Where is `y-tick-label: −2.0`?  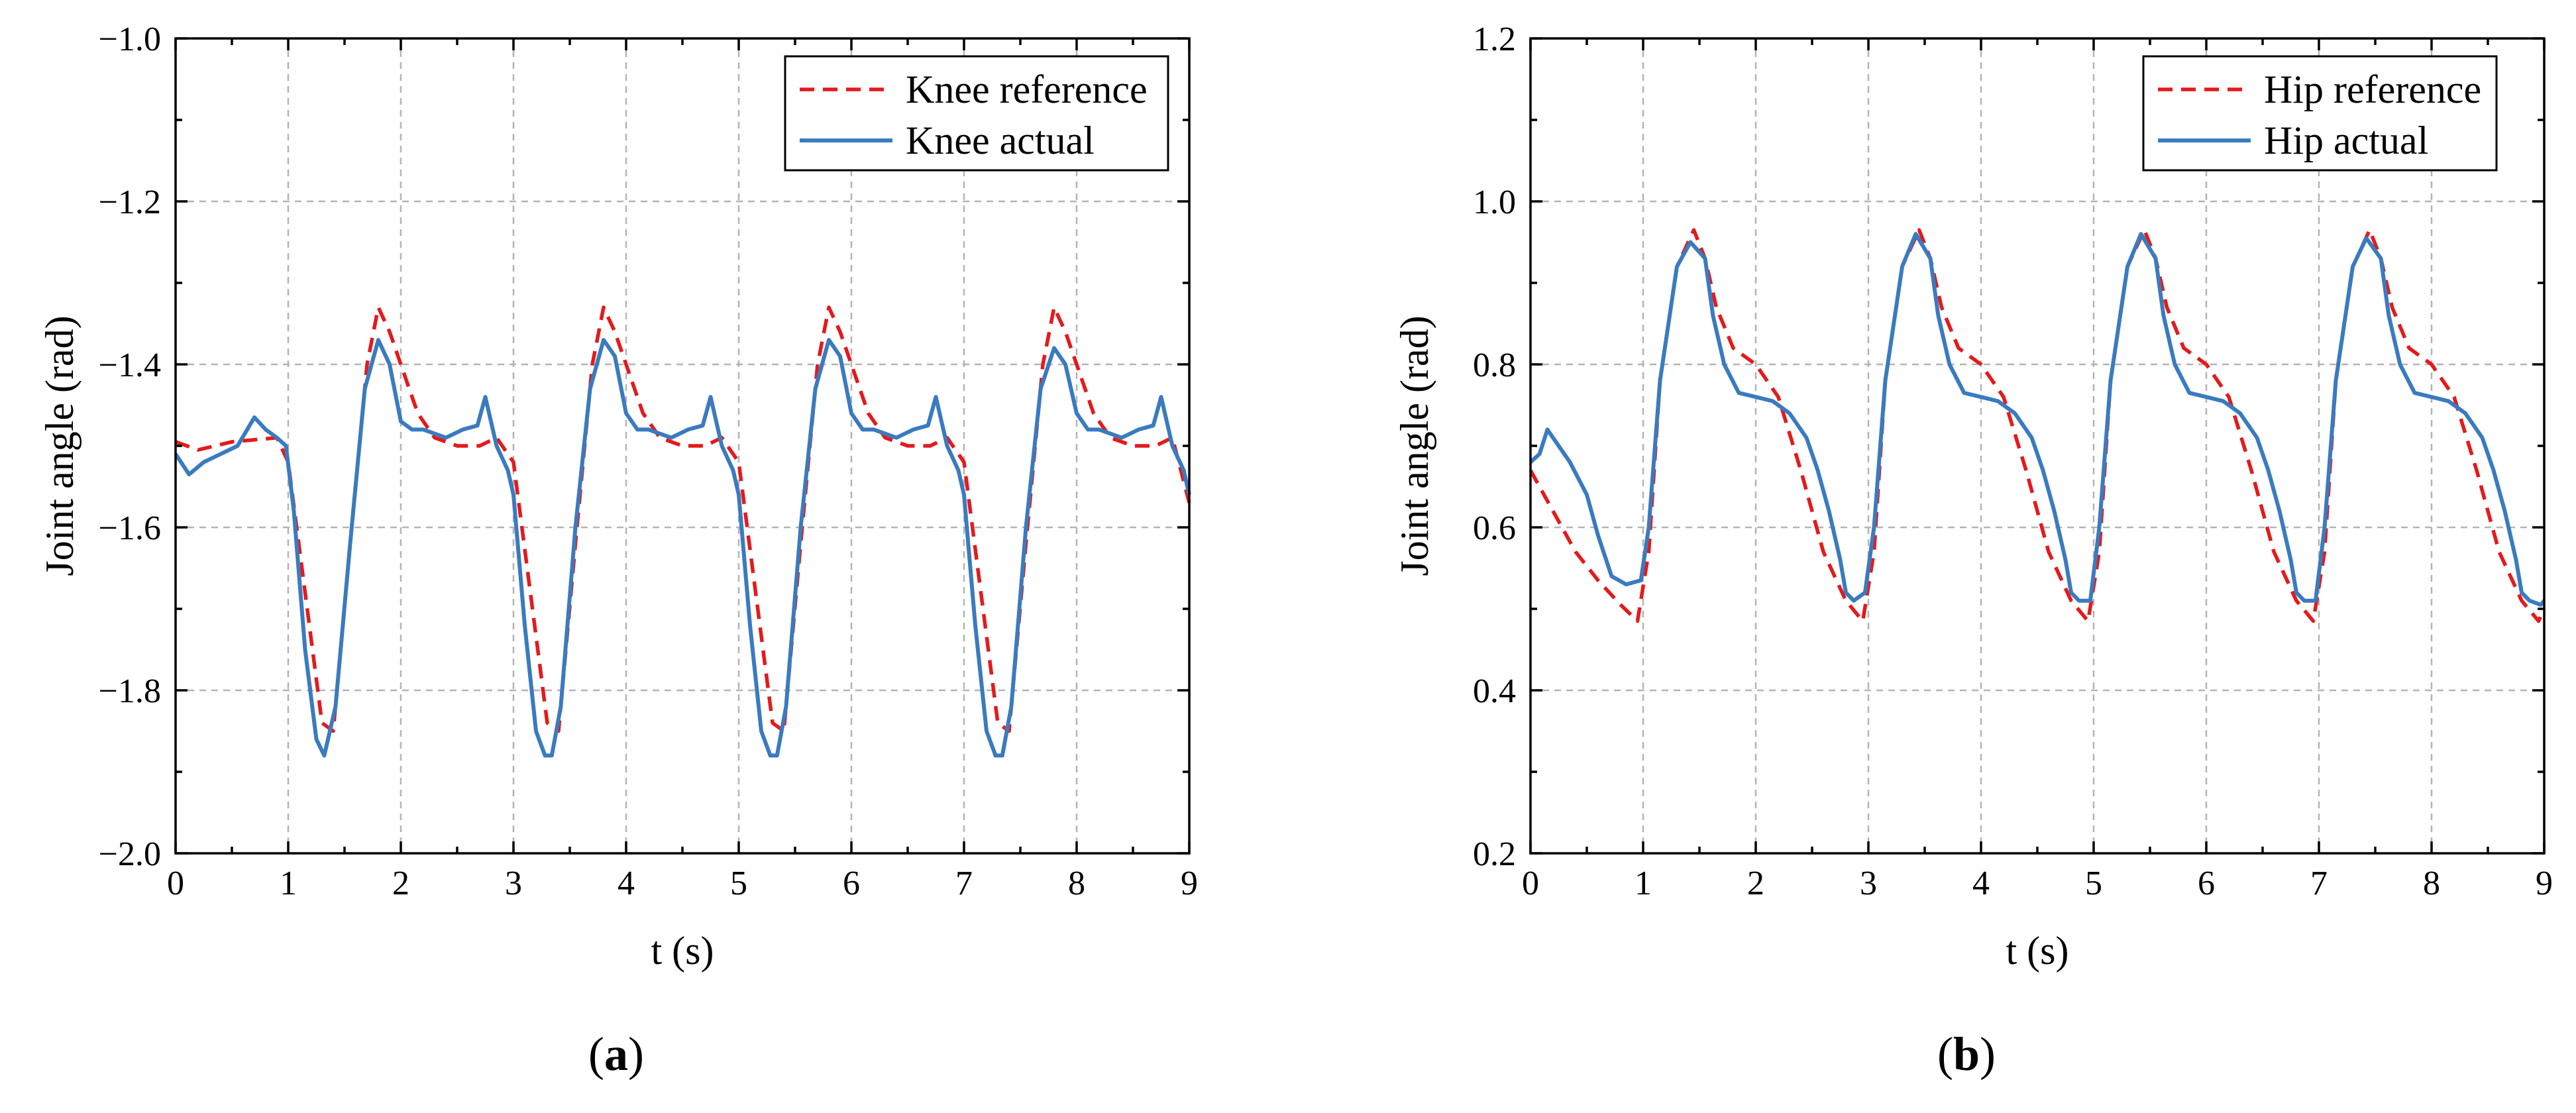 y-tick-label: −2.0 is located at coordinates (130, 854).